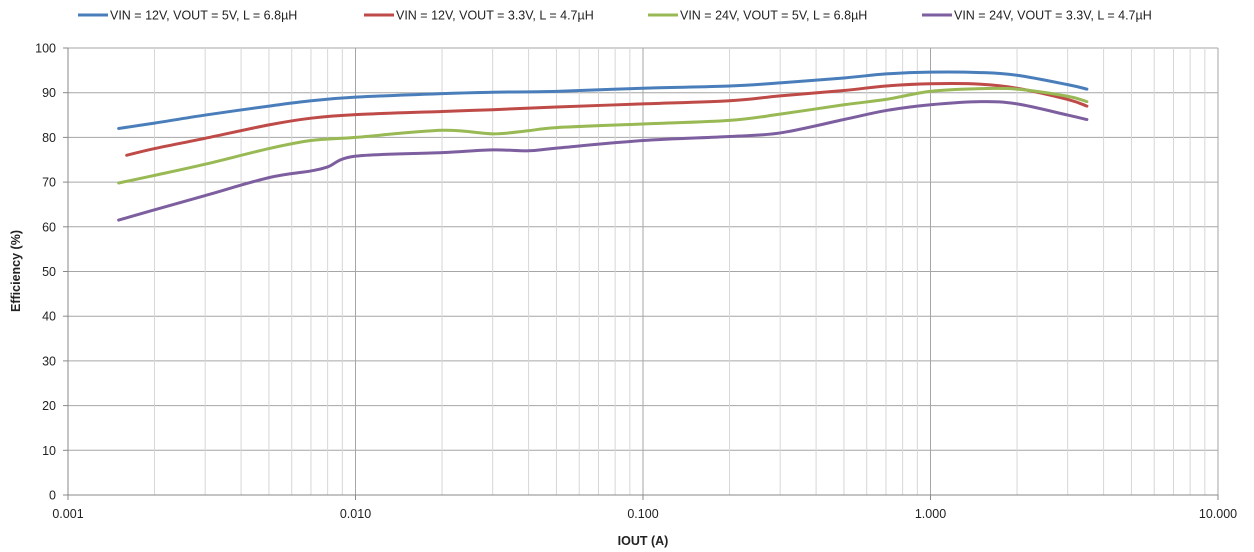 This screenshot has width=1254, height=552. What do you see at coordinates (773, 16) in the screenshot?
I see `legend-label-3: VIN = 24V, VOUT = 5V, L = 6.8µH` at bounding box center [773, 16].